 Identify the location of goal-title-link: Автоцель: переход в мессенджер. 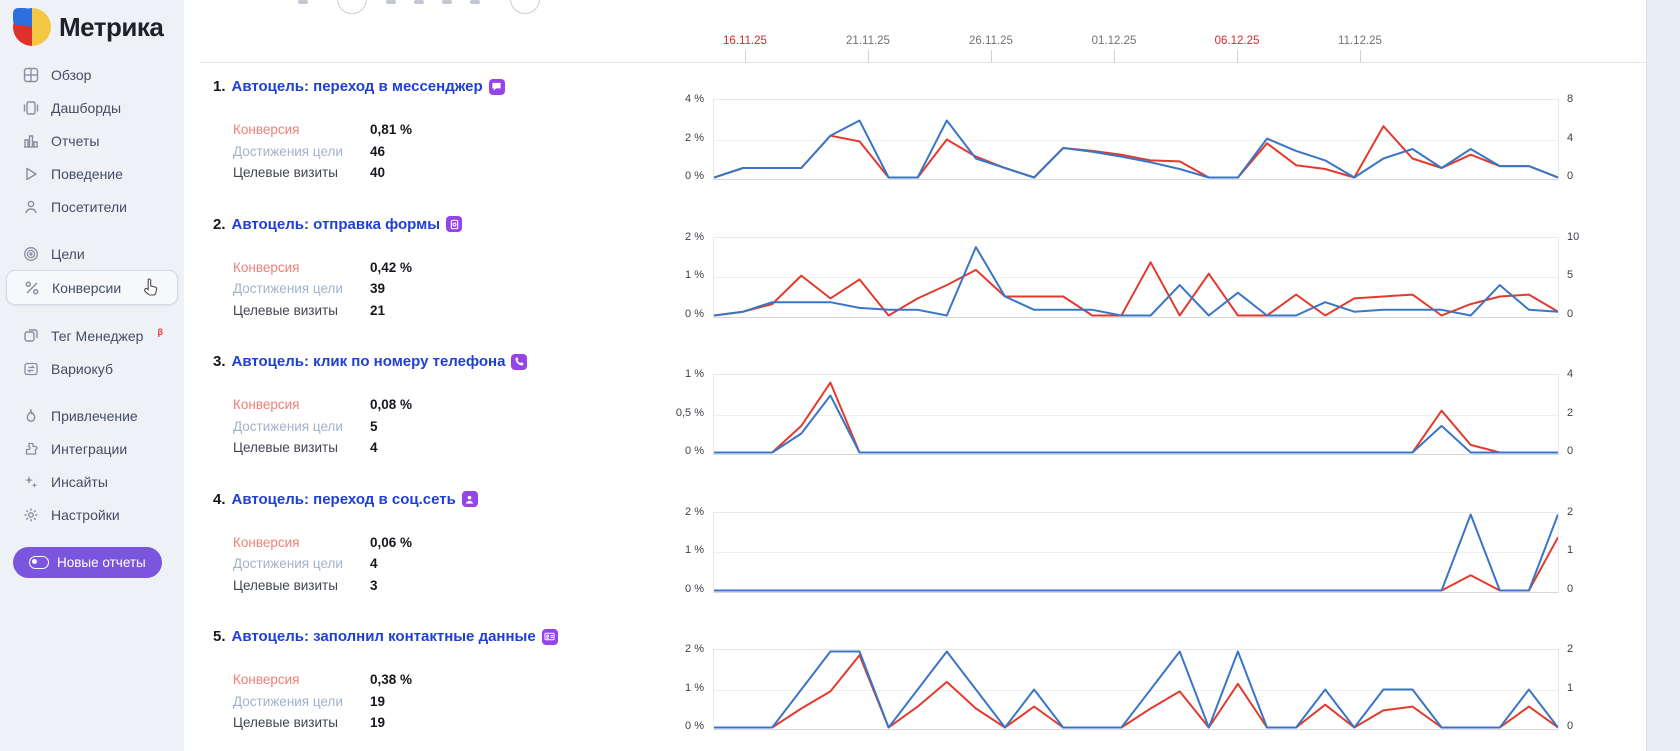
(357, 86).